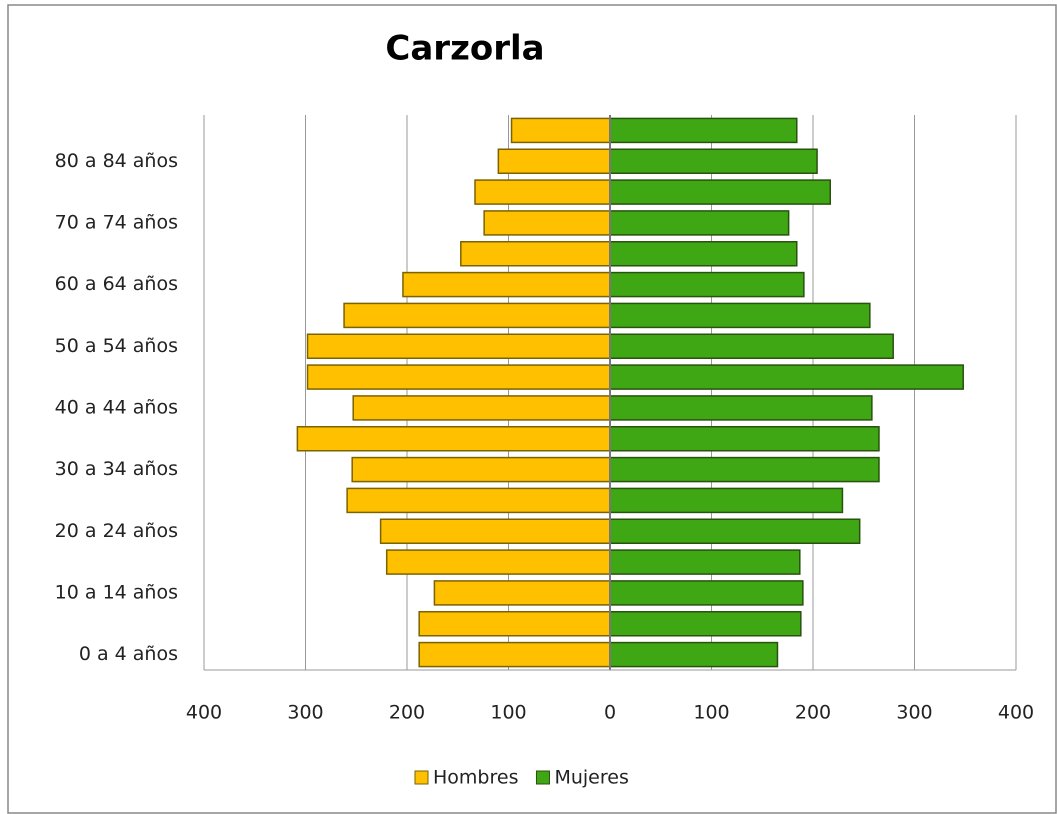 Image resolution: width=1057 pixels, height=814 pixels. Describe the element at coordinates (116, 161) in the screenshot. I see `y-tick-label: 80 a 84 años` at that location.